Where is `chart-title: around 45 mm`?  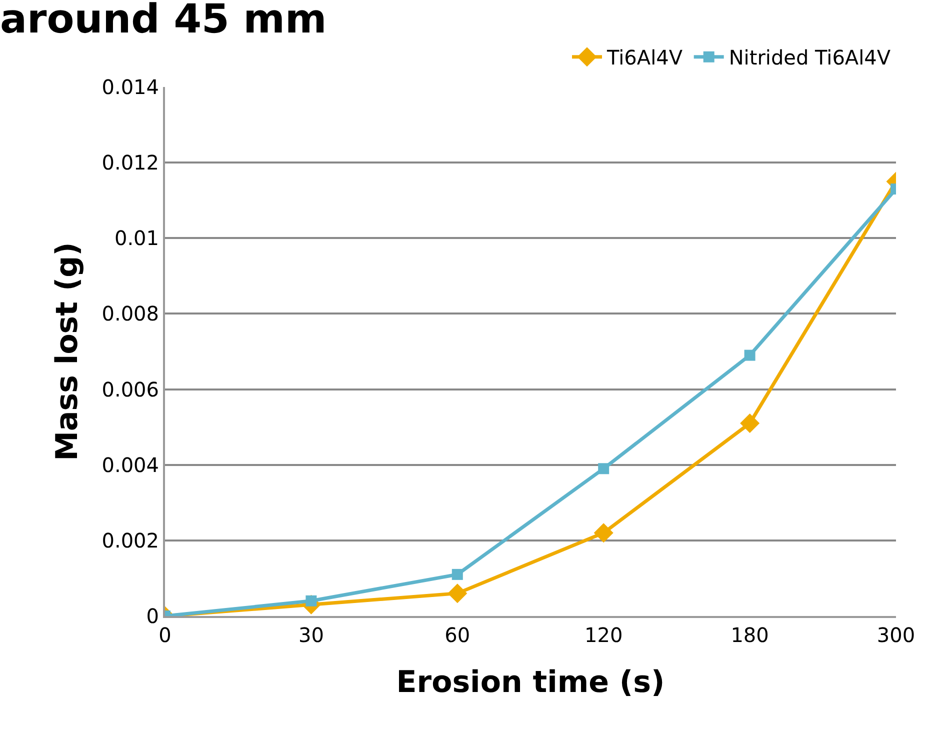 chart-title: around 45 mm is located at coordinates (163, 21).